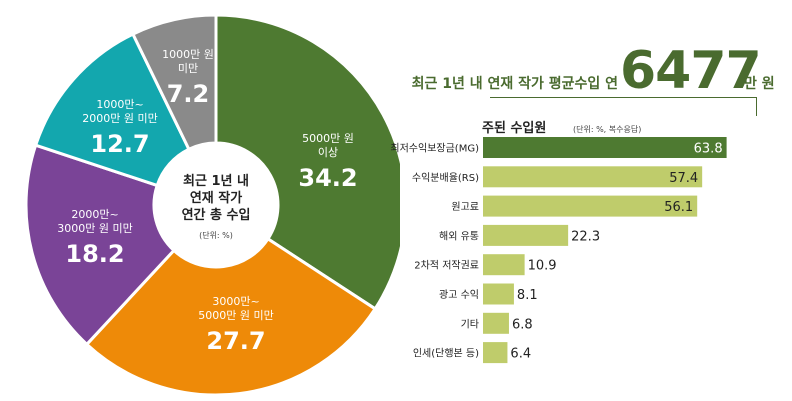 This screenshot has height=401, width=792. What do you see at coordinates (327, 178) in the screenshot?
I see `slice-value: 34.2` at bounding box center [327, 178].